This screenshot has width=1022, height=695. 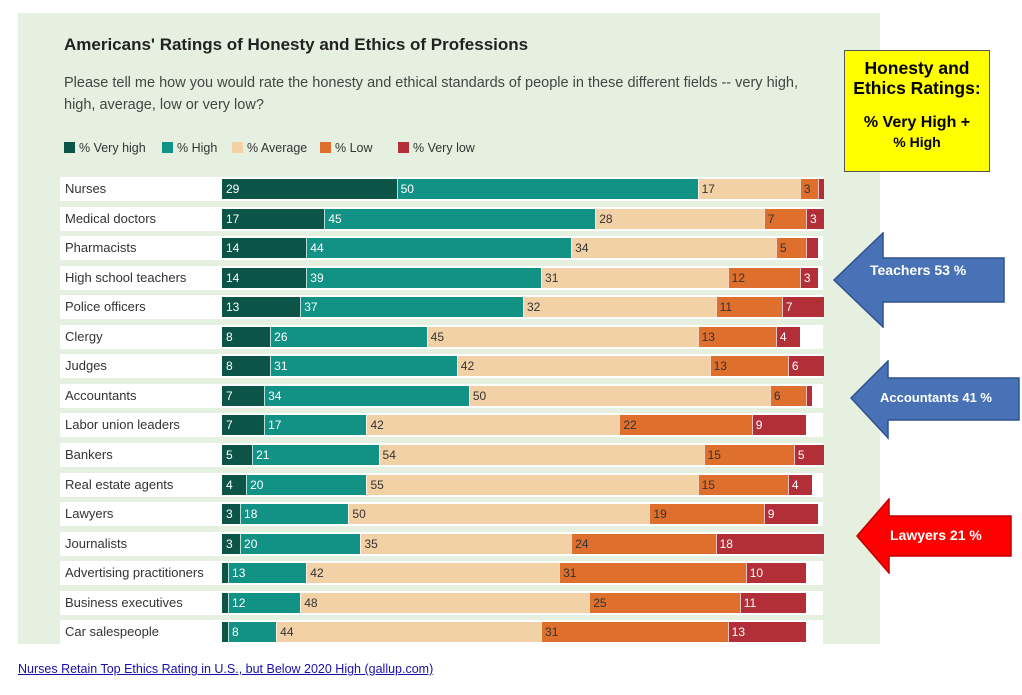 I want to click on legend-swatch, so click(x=325, y=147).